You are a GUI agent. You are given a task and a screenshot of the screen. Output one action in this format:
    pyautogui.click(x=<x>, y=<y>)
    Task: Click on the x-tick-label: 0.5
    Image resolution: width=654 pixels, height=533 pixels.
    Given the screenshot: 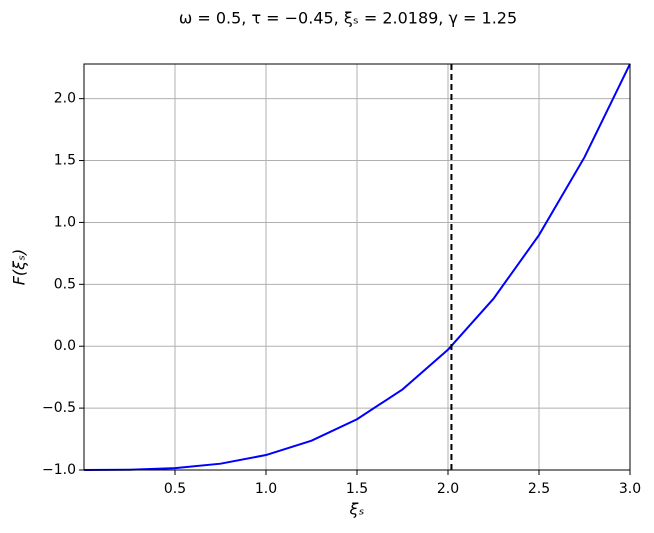 What is the action you would take?
    pyautogui.click(x=175, y=489)
    